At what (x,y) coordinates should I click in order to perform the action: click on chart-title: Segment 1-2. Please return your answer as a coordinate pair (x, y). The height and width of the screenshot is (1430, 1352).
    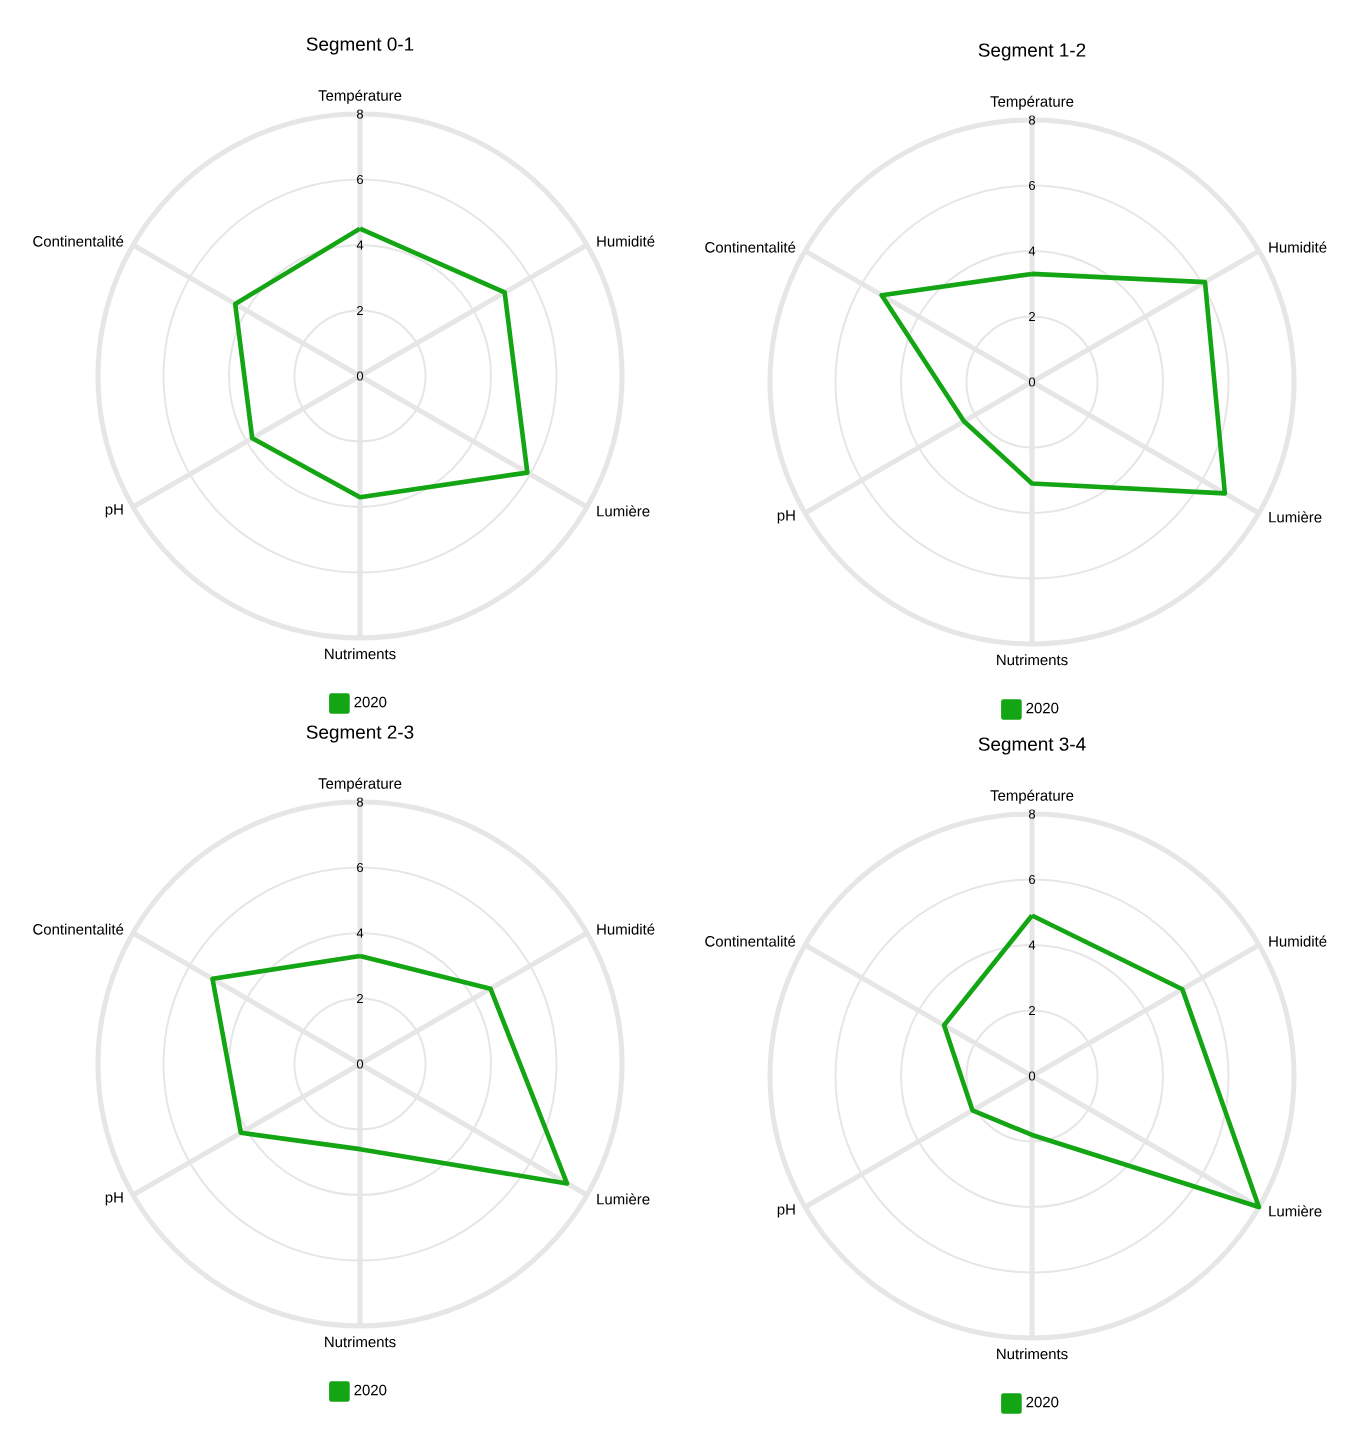
    Looking at the image, I should click on (1032, 52).